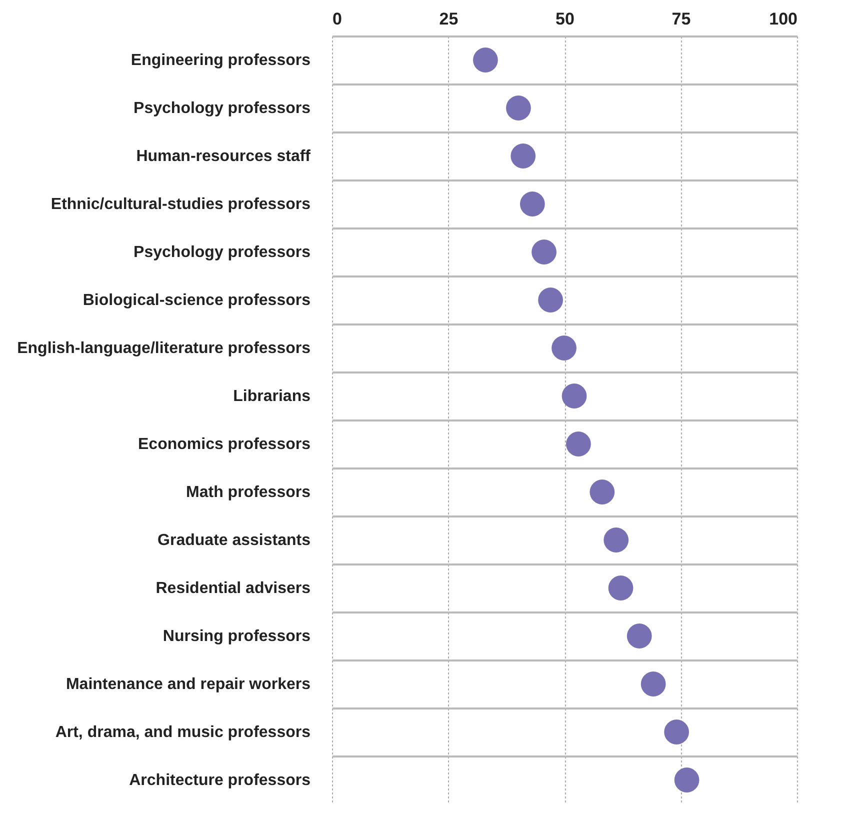 This screenshot has height=813, width=865. Describe the element at coordinates (783, 19) in the screenshot. I see `x-tick-label: 100` at that location.